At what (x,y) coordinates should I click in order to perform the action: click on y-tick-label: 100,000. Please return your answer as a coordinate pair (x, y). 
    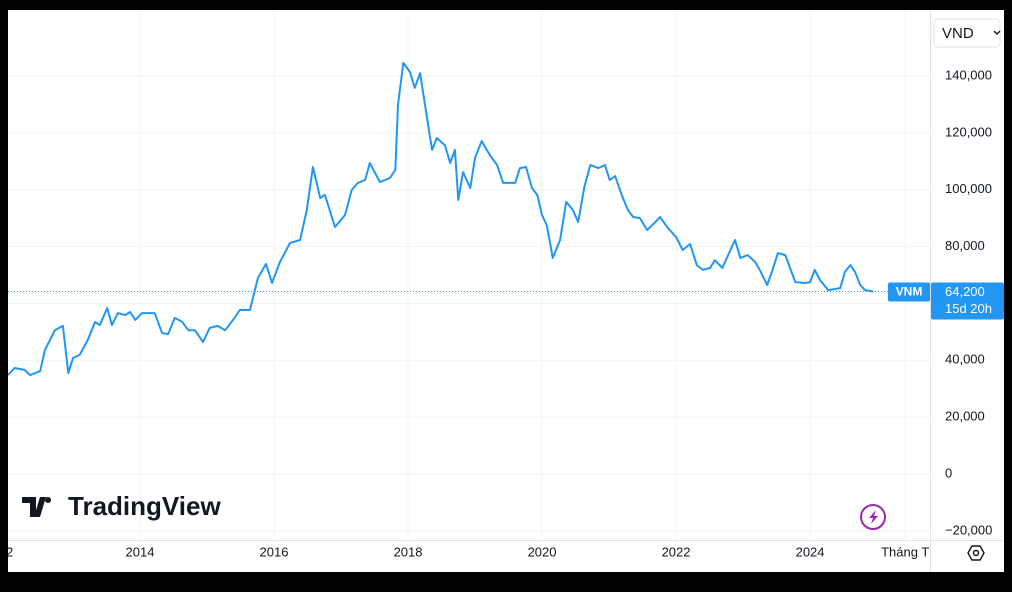
    Looking at the image, I should click on (968, 188).